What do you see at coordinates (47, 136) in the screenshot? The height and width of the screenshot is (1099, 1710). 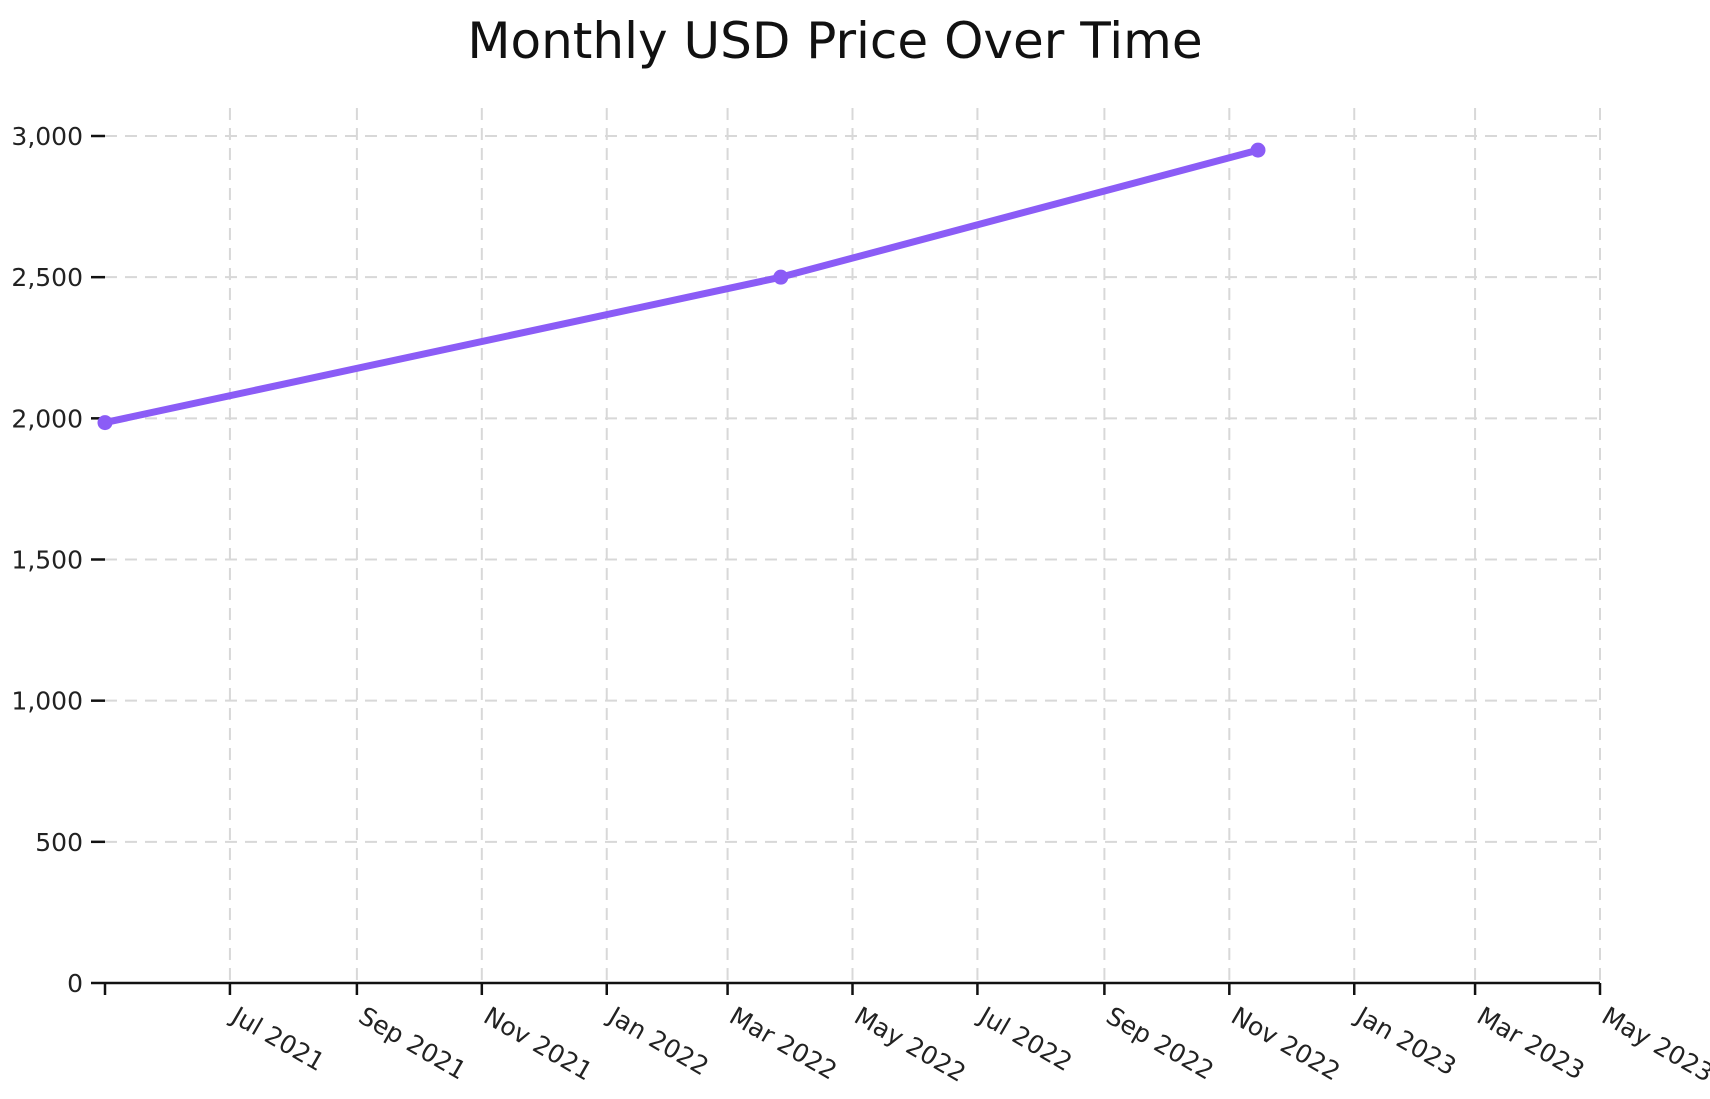 I see `y-tick-label: 3,000` at bounding box center [47, 136].